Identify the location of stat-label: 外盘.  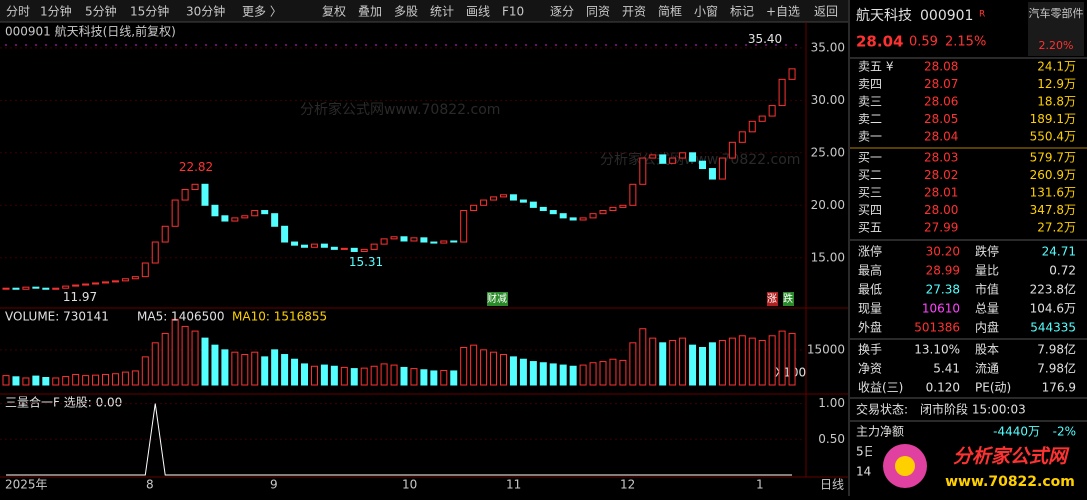
(870, 327).